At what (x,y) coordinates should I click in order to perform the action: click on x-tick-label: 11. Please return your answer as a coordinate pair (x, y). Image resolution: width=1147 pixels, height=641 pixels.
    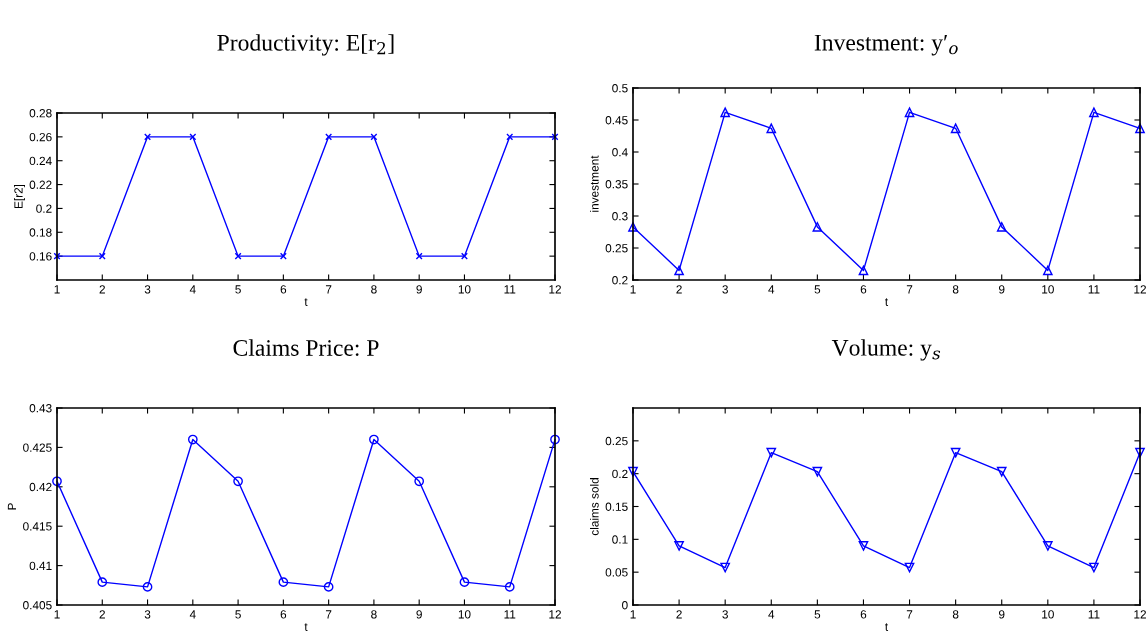
    Looking at the image, I should click on (510, 289).